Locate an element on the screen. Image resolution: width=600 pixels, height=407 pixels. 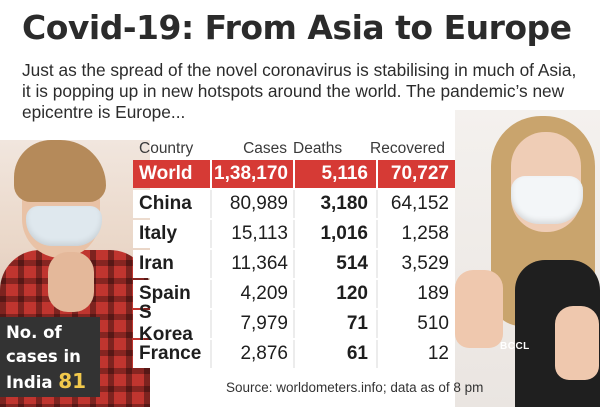
cell-deaths: 514 is located at coordinates (335, 264).